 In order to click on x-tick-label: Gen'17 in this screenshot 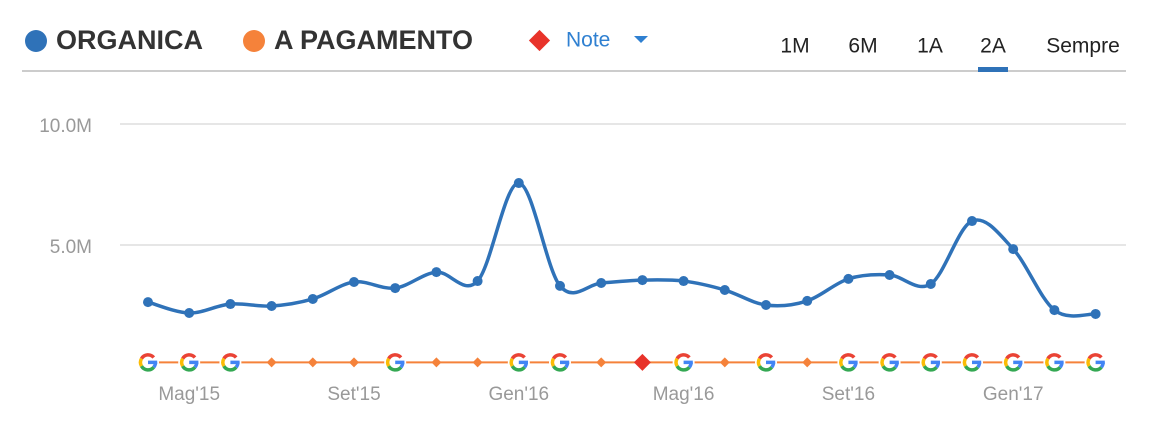, I will do `click(1013, 394)`.